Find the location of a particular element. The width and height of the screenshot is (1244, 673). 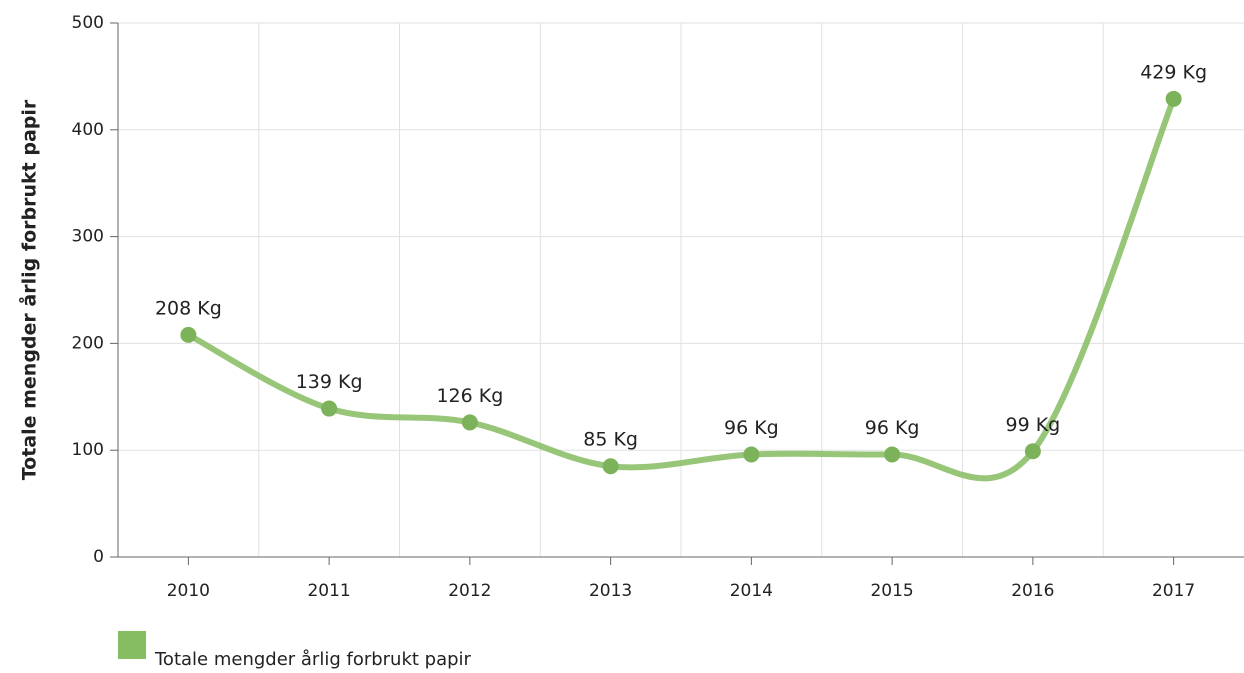

legend-swatch is located at coordinates (132, 645).